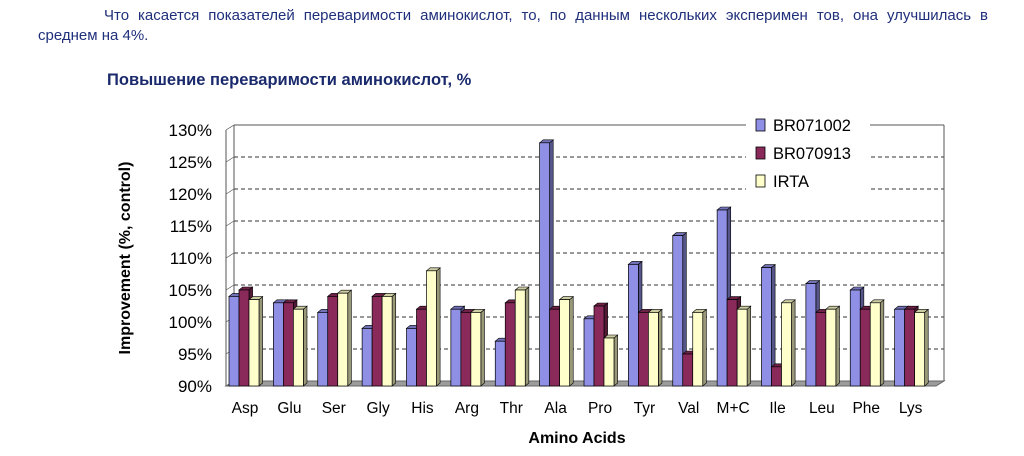  I want to click on x-tick-label: Tyr, so click(645, 408).